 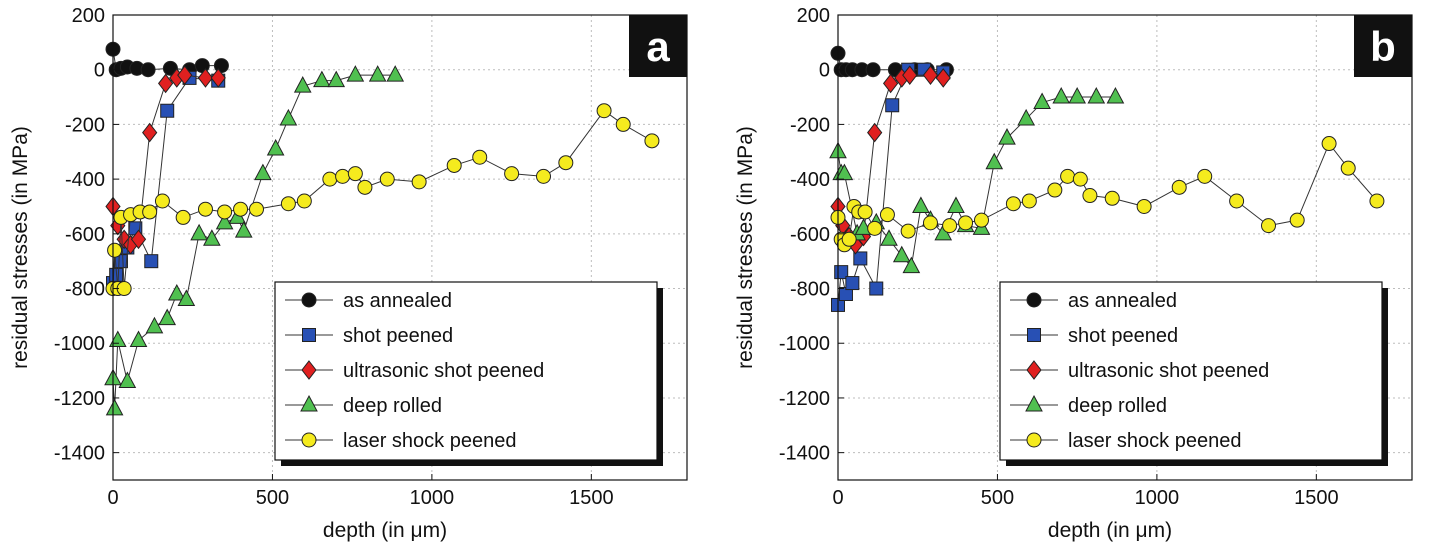 I want to click on legend-item: deep rolled, so click(x=363, y=405).